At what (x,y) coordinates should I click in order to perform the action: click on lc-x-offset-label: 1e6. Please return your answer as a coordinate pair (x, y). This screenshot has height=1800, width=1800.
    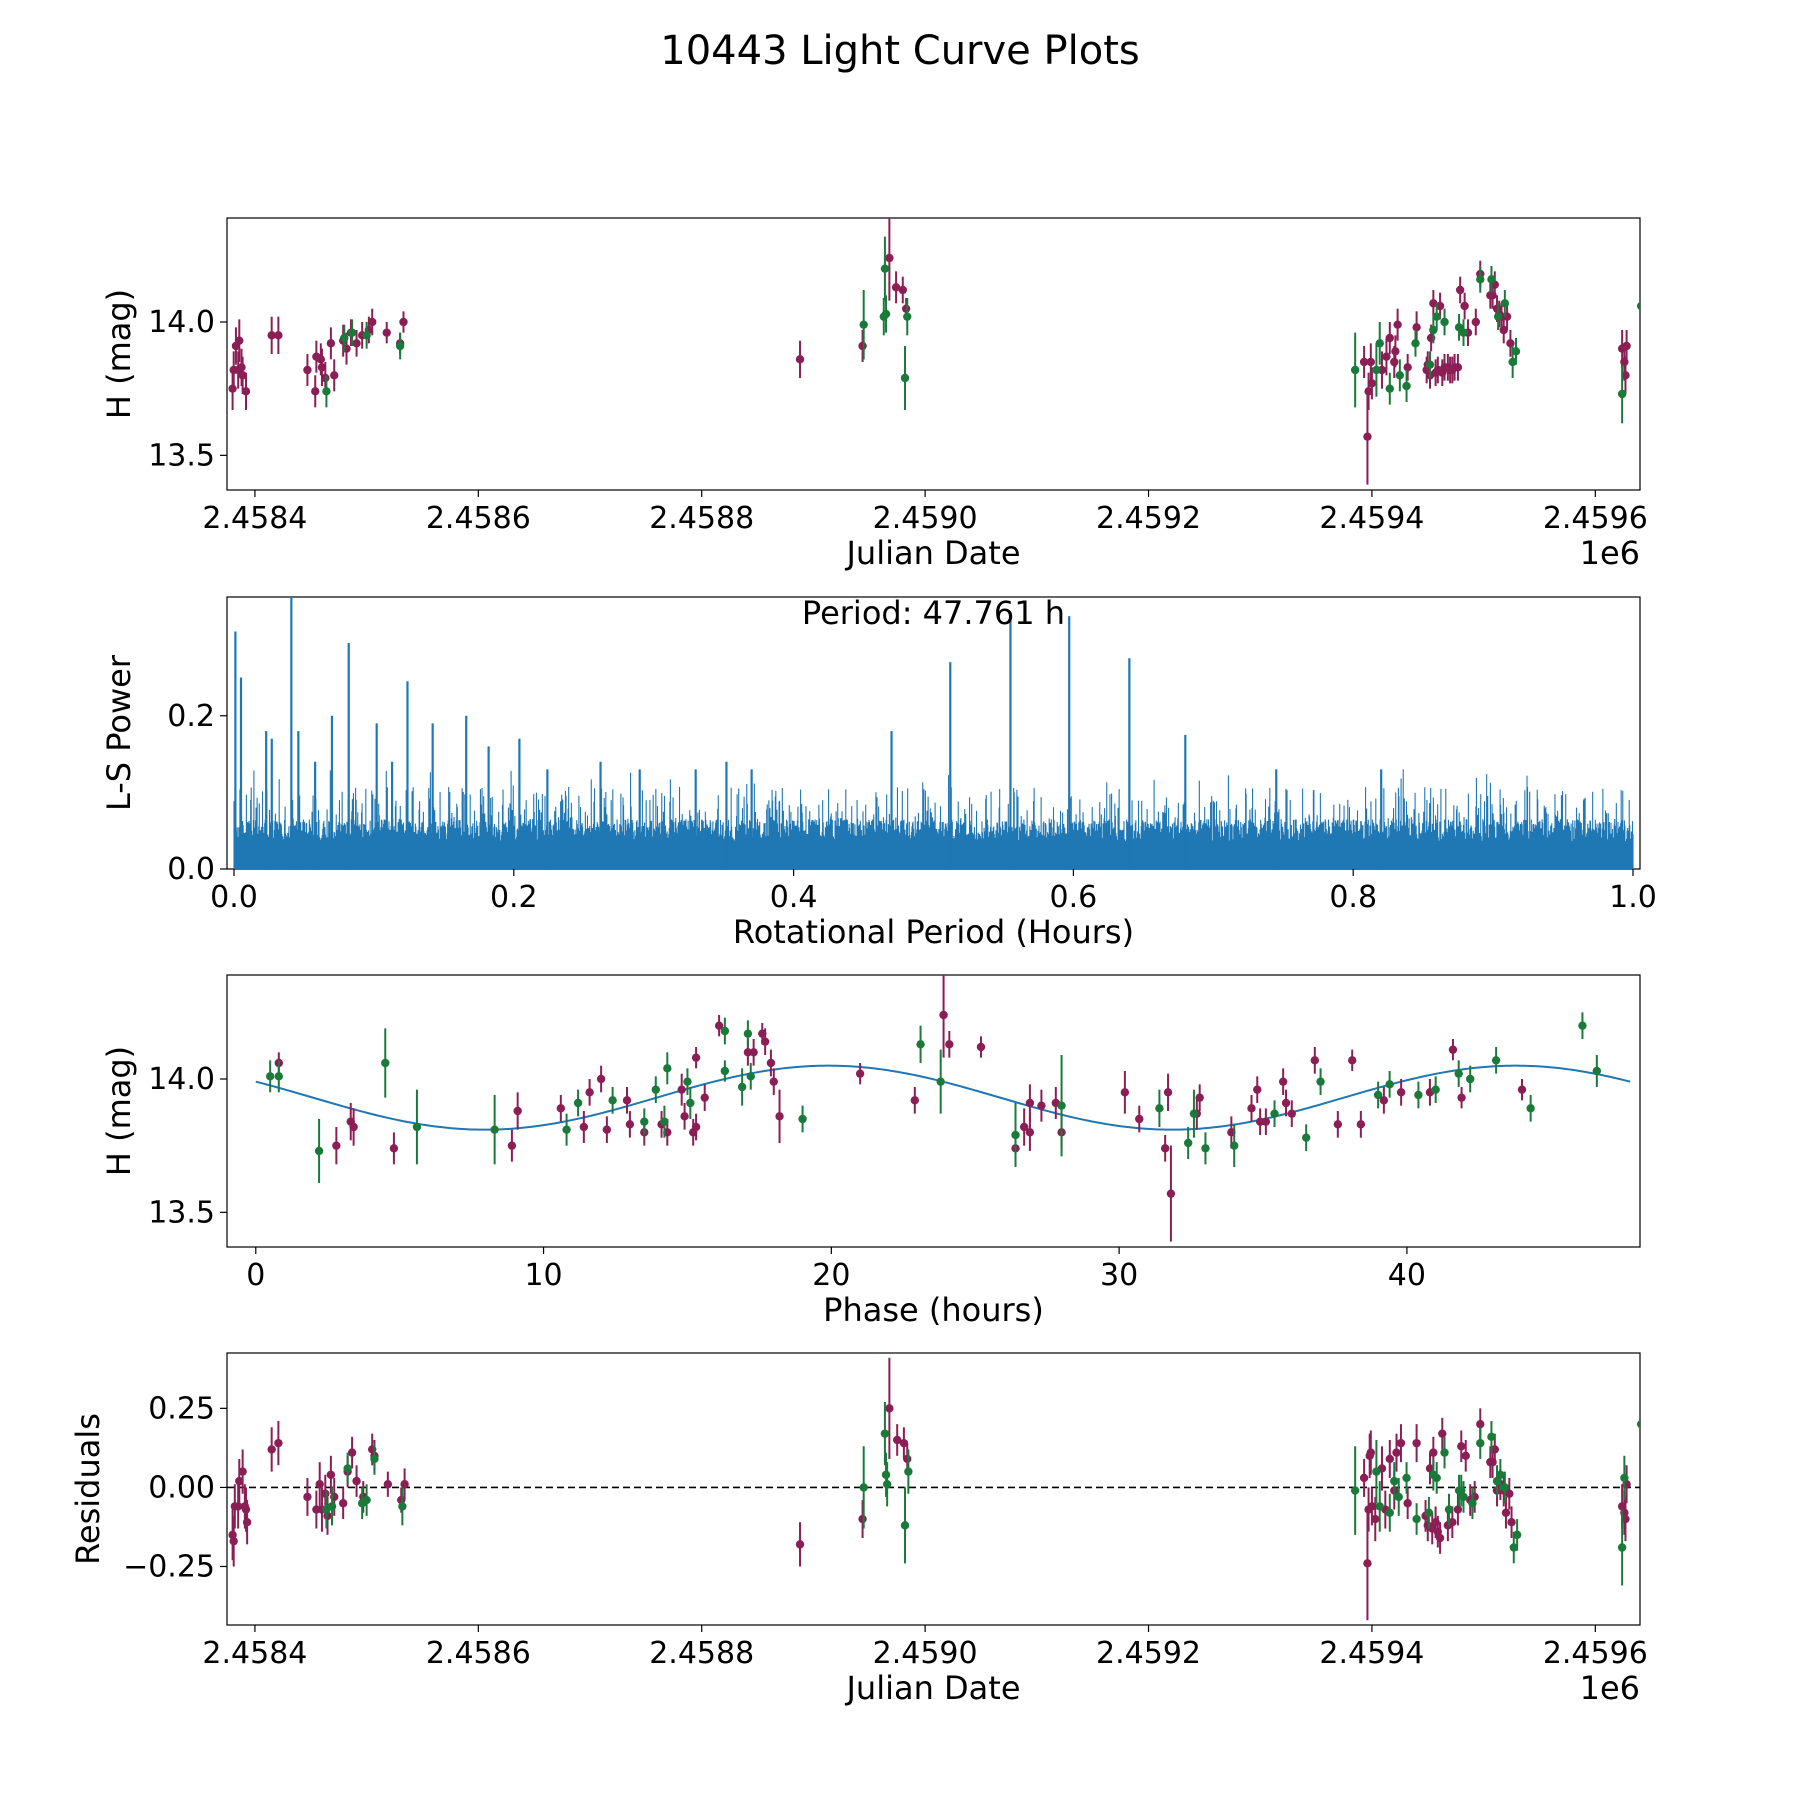
    Looking at the image, I should click on (1610, 553).